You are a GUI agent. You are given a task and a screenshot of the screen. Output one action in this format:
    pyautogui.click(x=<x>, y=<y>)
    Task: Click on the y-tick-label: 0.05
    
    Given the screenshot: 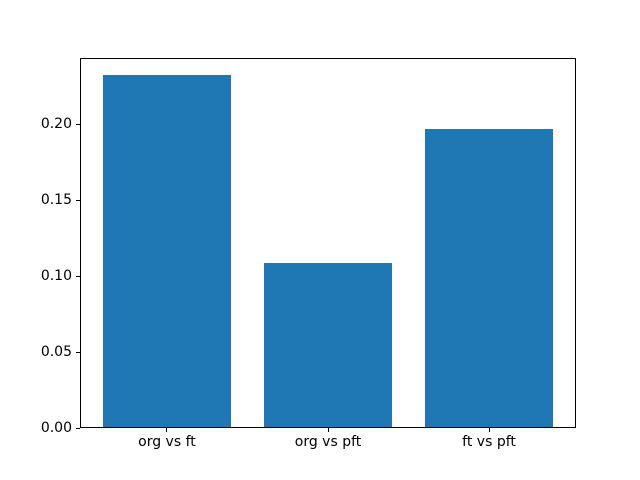 What is the action you would take?
    pyautogui.click(x=56, y=352)
    